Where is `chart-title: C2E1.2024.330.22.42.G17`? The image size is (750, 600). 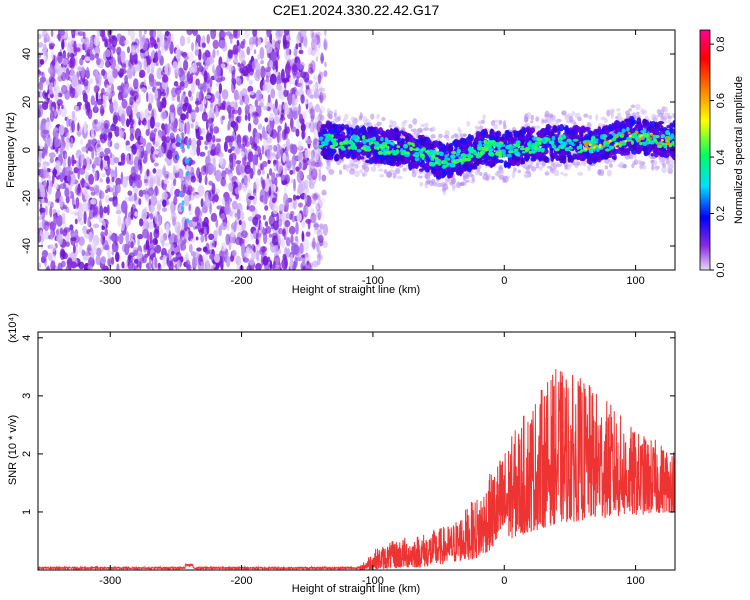
chart-title: C2E1.2024.330.22.42.G17 is located at coordinates (356, 10).